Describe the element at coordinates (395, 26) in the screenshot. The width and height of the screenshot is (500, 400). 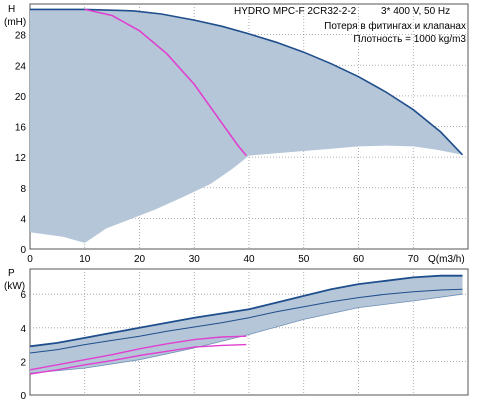
I see `annotation-fittings-loss: Потеря в фитингах и клапанах` at that location.